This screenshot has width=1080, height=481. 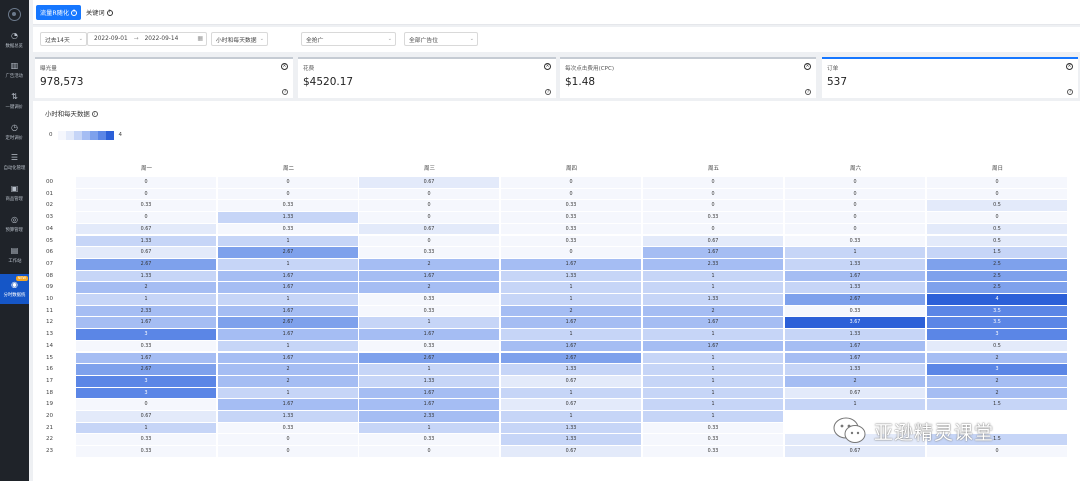 I want to click on tab-traffic: 流量R随化 ?, so click(x=59, y=12).